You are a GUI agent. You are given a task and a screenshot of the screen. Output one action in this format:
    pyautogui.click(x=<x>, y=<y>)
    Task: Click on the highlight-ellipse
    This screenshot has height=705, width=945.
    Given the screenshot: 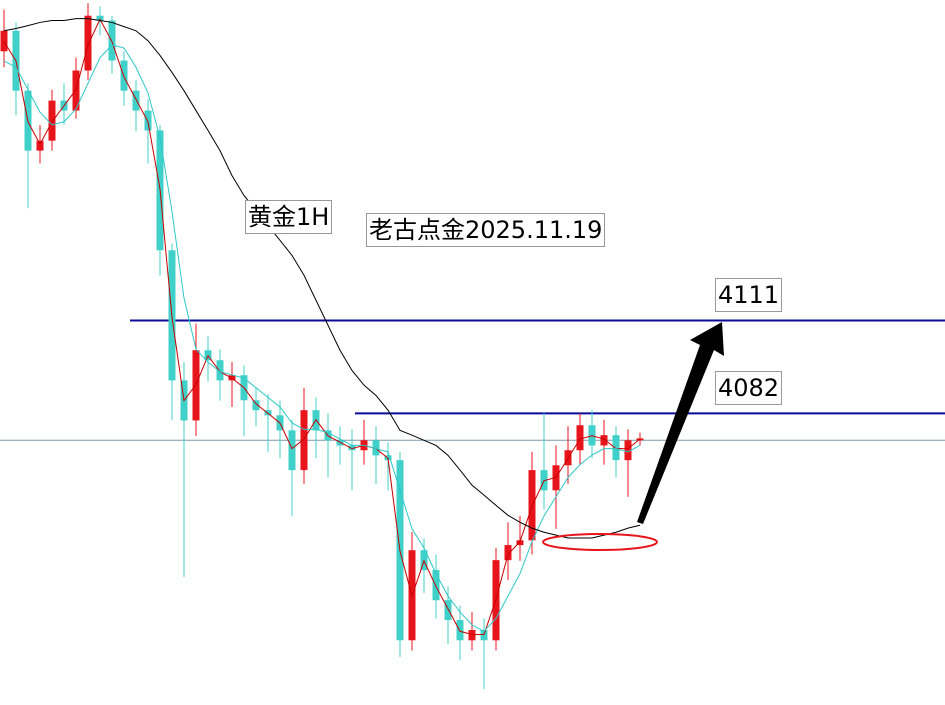 What is the action you would take?
    pyautogui.click(x=600, y=542)
    